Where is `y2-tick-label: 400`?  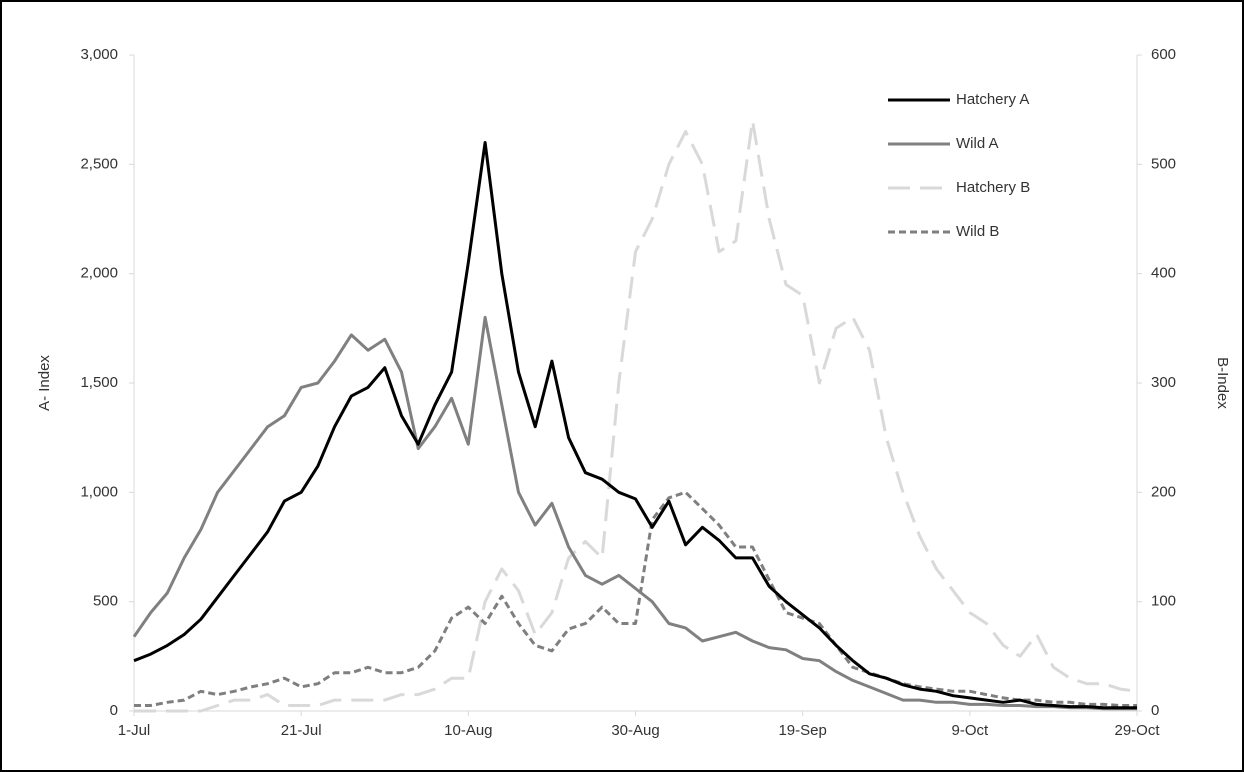 y2-tick-label: 400 is located at coordinates (1163, 273).